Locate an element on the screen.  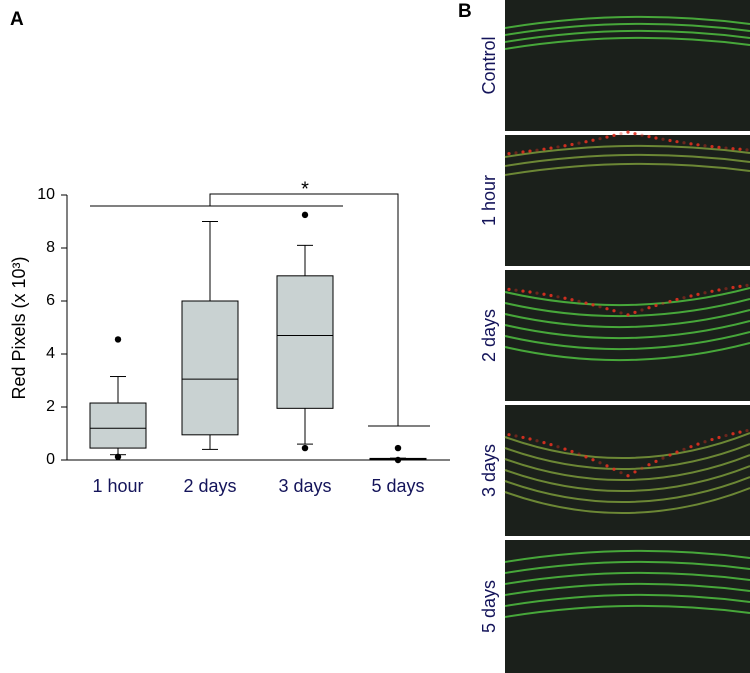
micrograph-bg is located at coordinates (627, 335).